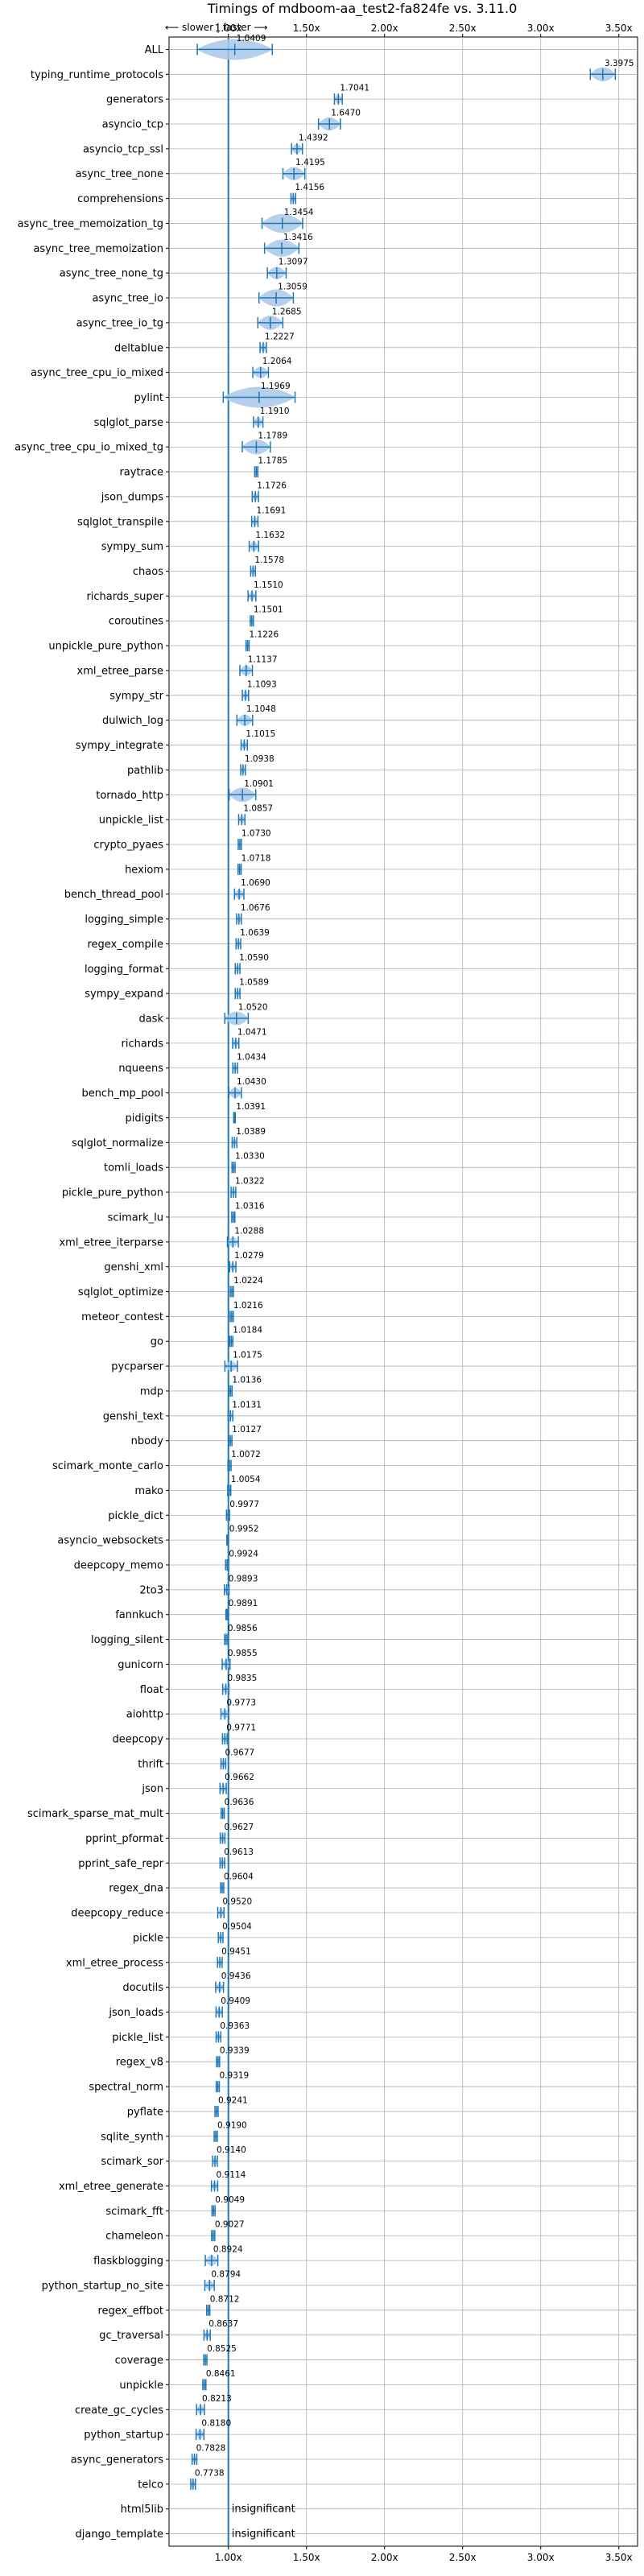 This screenshot has height=2576, width=644. What do you see at coordinates (239, 1752) in the screenshot?
I see `value-label: 0.9677` at bounding box center [239, 1752].